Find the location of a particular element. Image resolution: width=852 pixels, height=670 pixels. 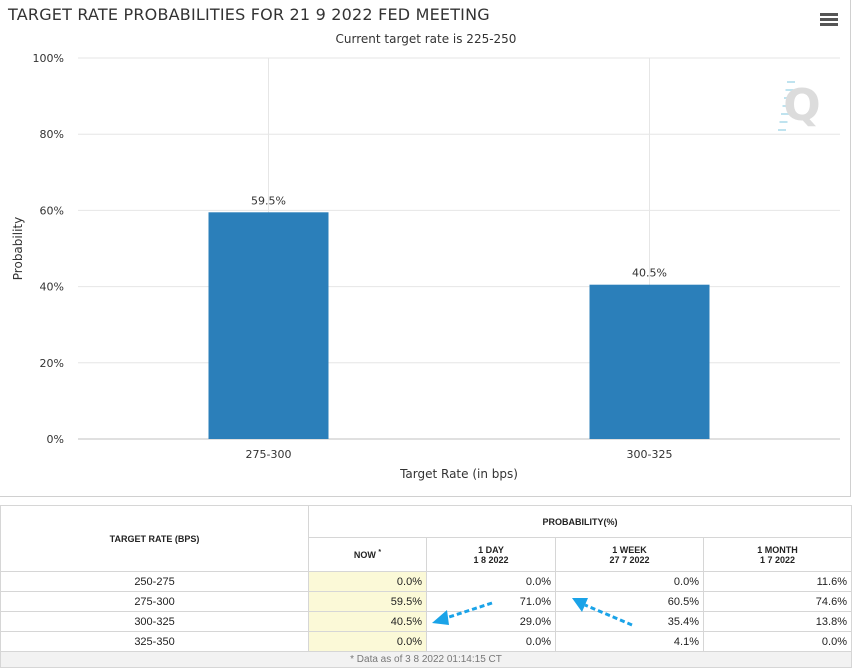

month-cell: 13.8% is located at coordinates (777, 621).